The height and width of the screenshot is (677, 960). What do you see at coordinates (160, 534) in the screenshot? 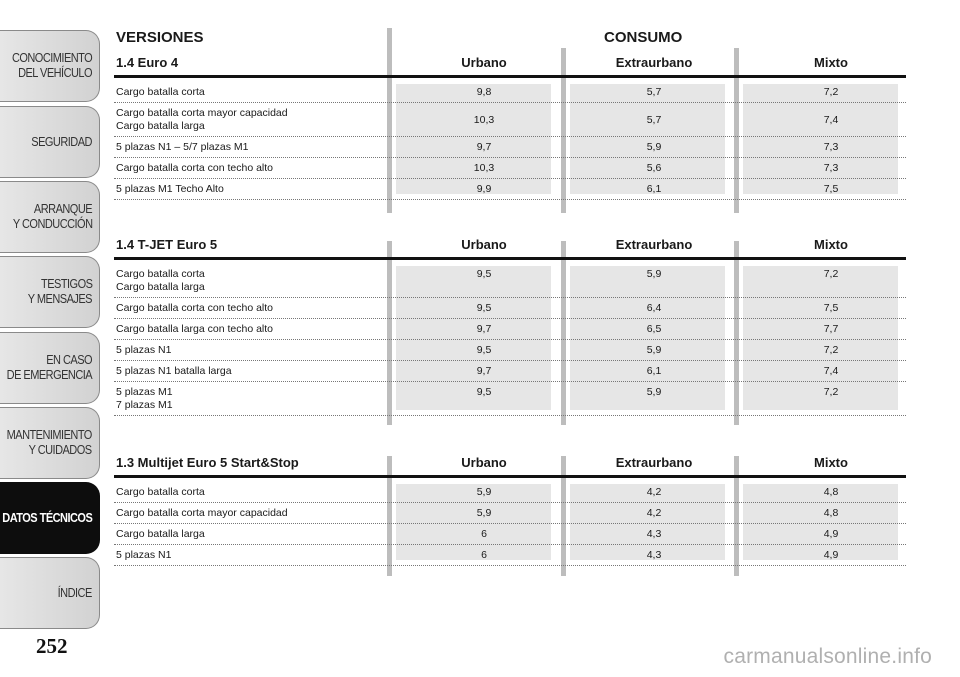
I see `row-label-line: Cargo batalla larga` at bounding box center [160, 534].